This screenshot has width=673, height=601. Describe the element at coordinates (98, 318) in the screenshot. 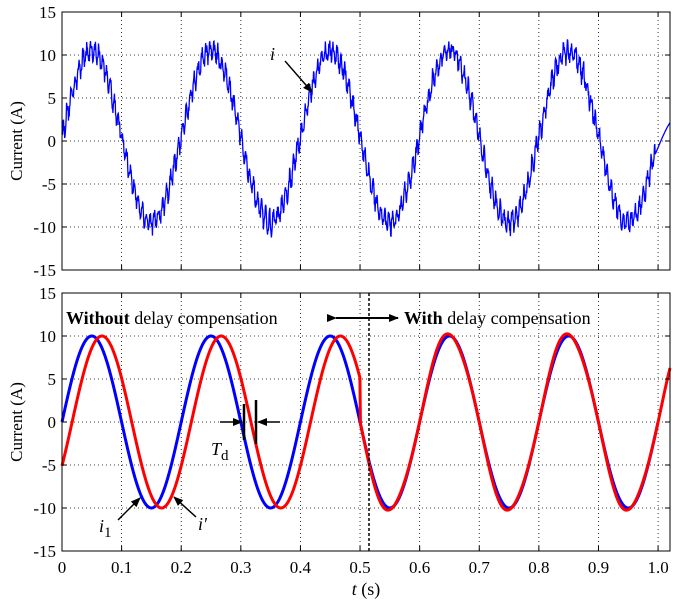

I see `without-bold: Without` at that location.